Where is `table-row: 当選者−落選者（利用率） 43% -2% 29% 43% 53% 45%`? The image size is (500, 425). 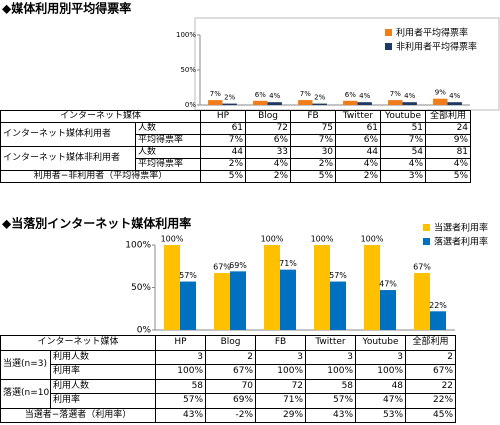 table-row: 当選者−落選者（利用率） 43% -2% 29% 43% 53% 45% is located at coordinates (228, 415).